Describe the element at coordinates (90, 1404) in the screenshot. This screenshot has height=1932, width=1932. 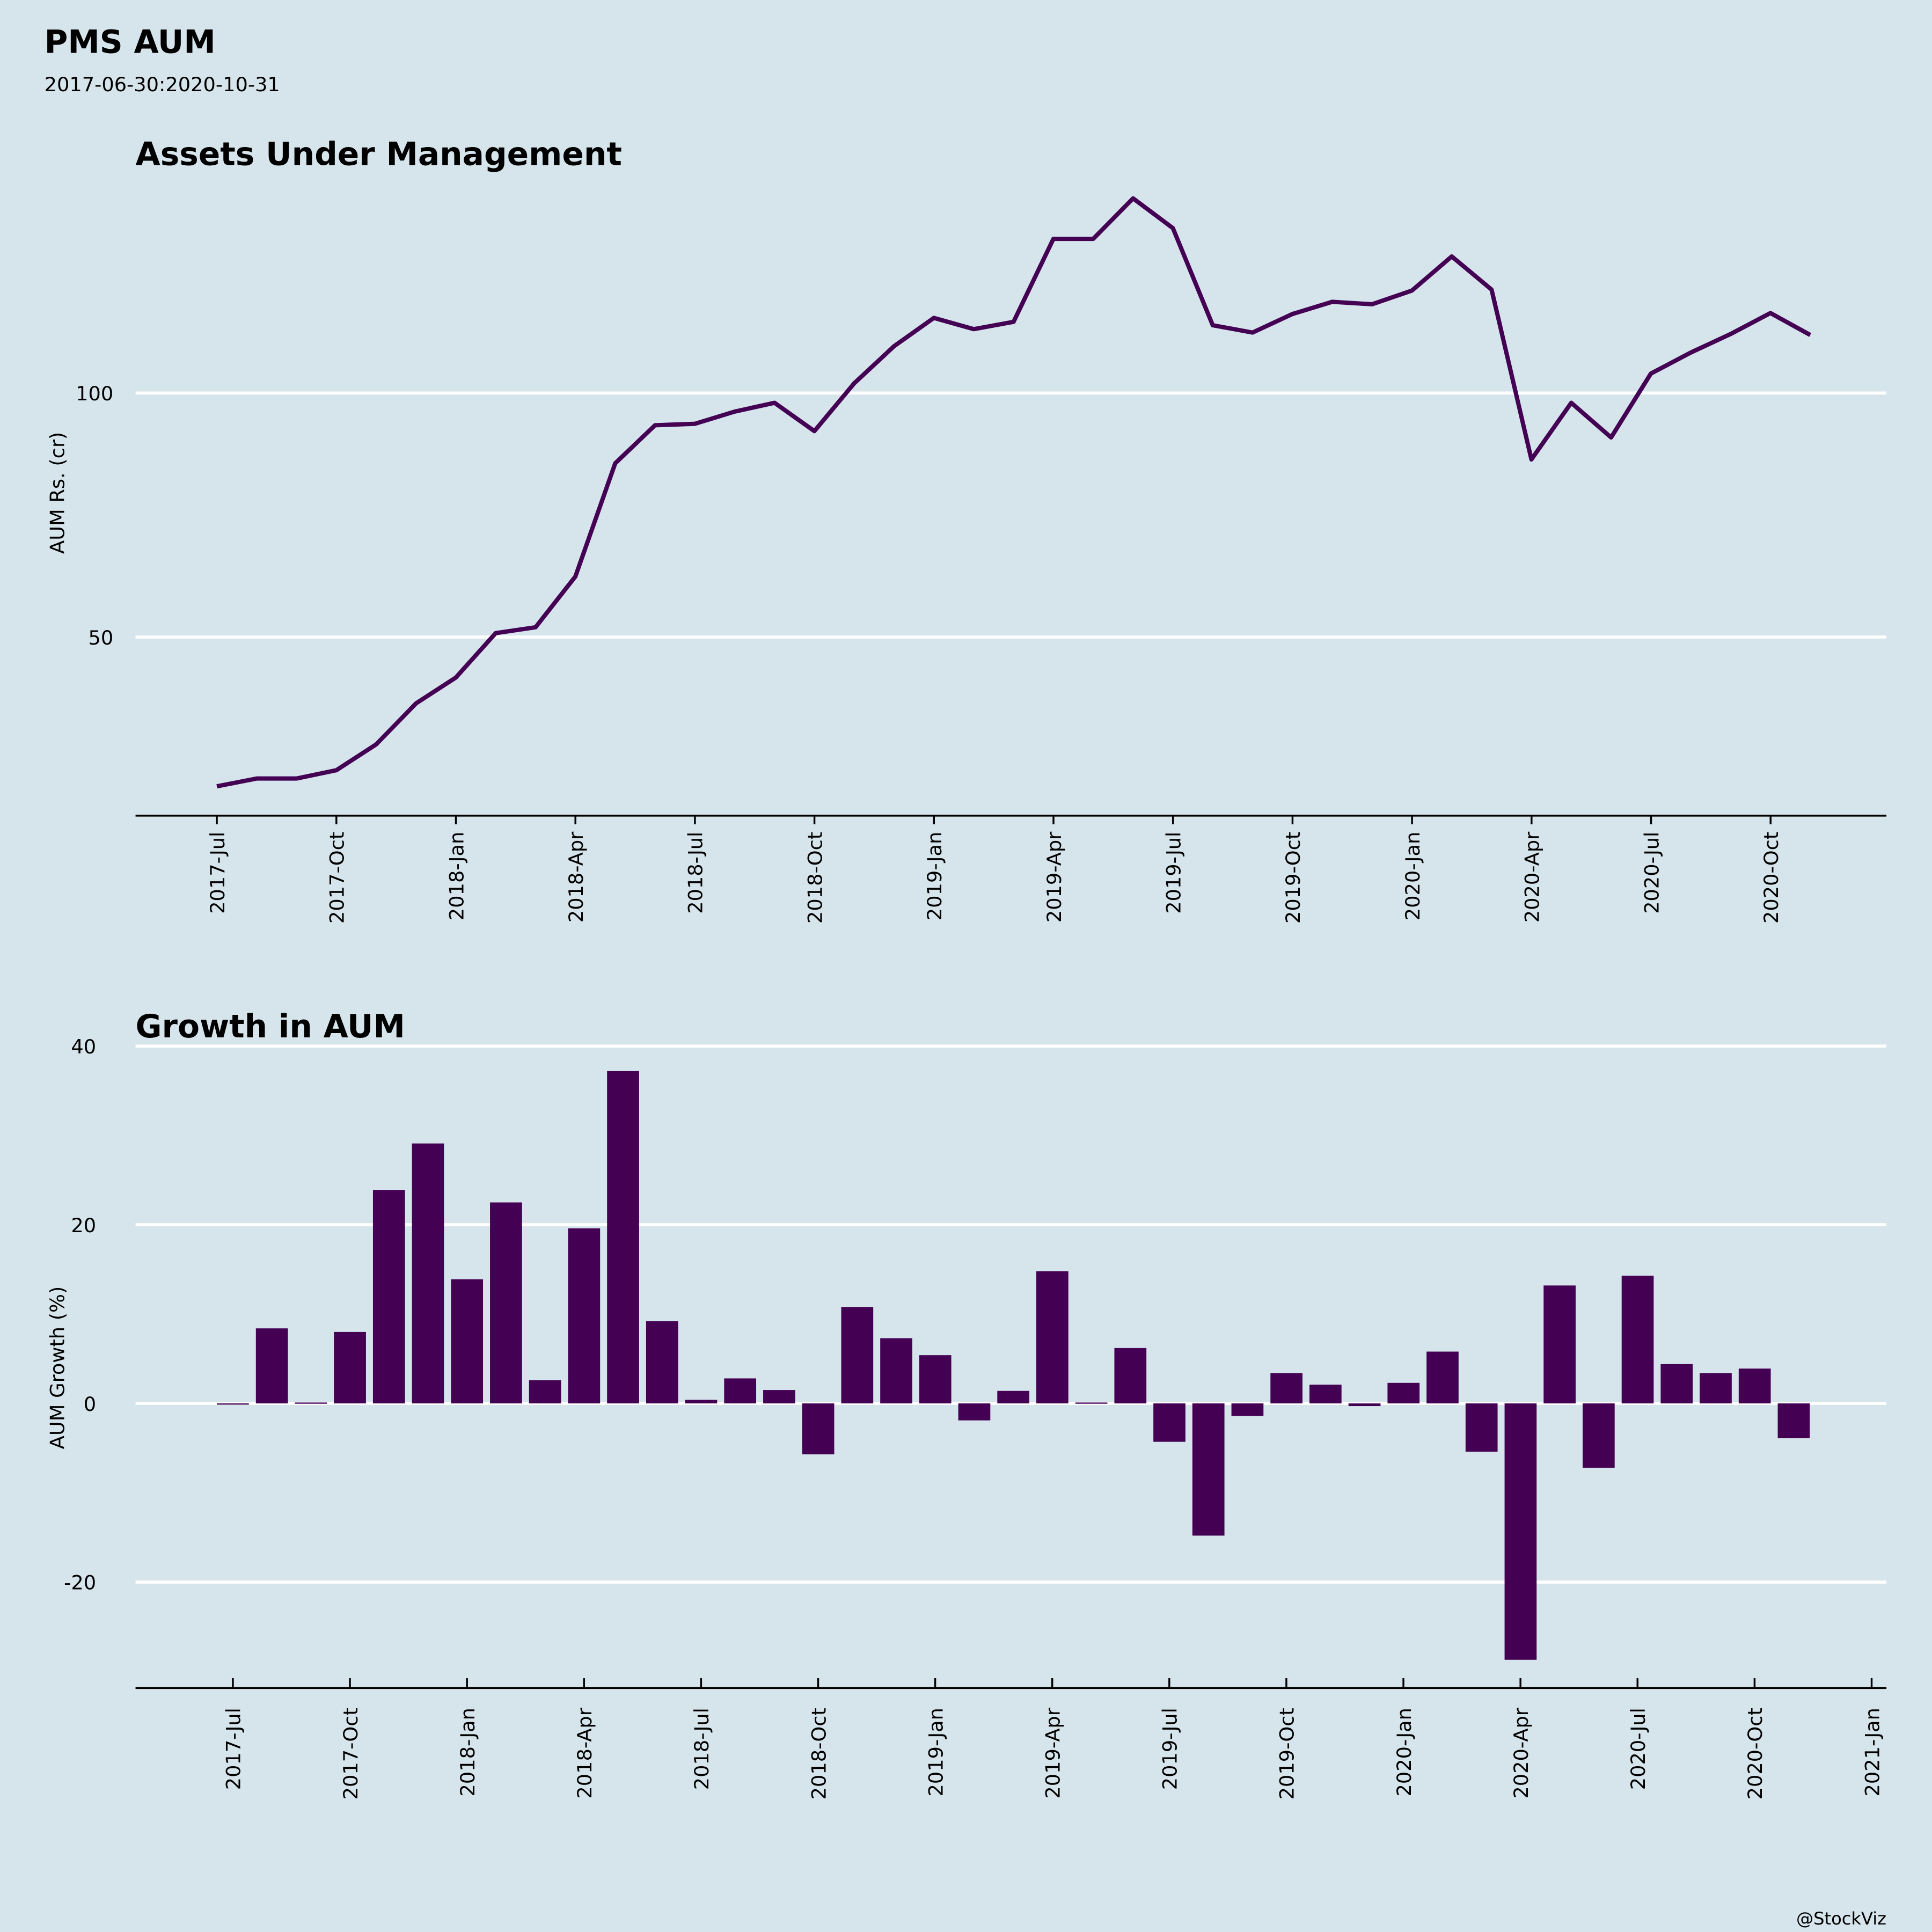
I see `y-tick-label: 0` at that location.